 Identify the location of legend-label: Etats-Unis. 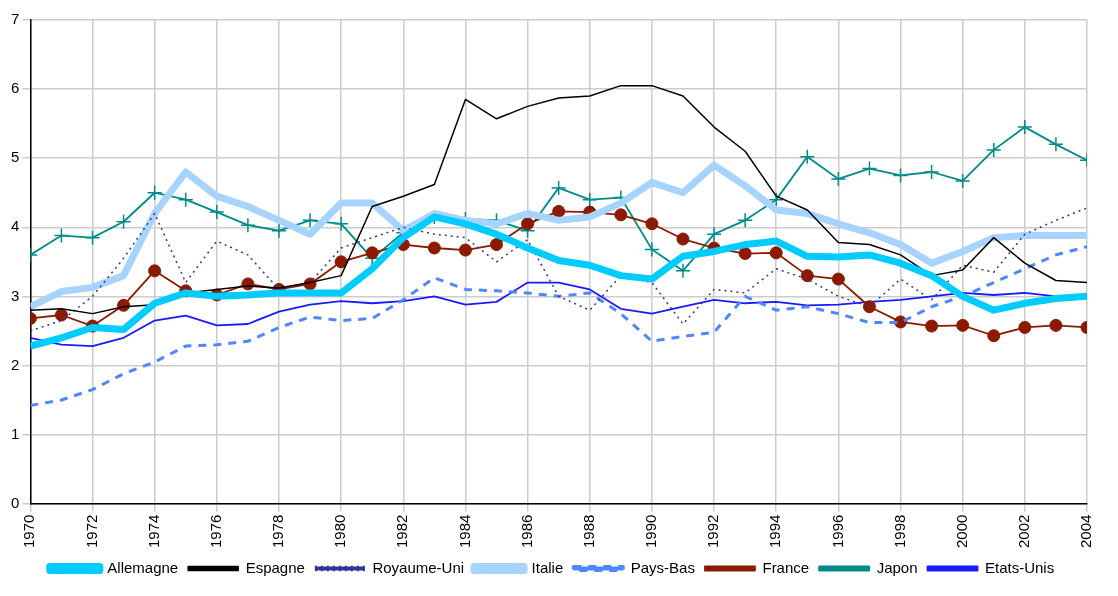
(1020, 567).